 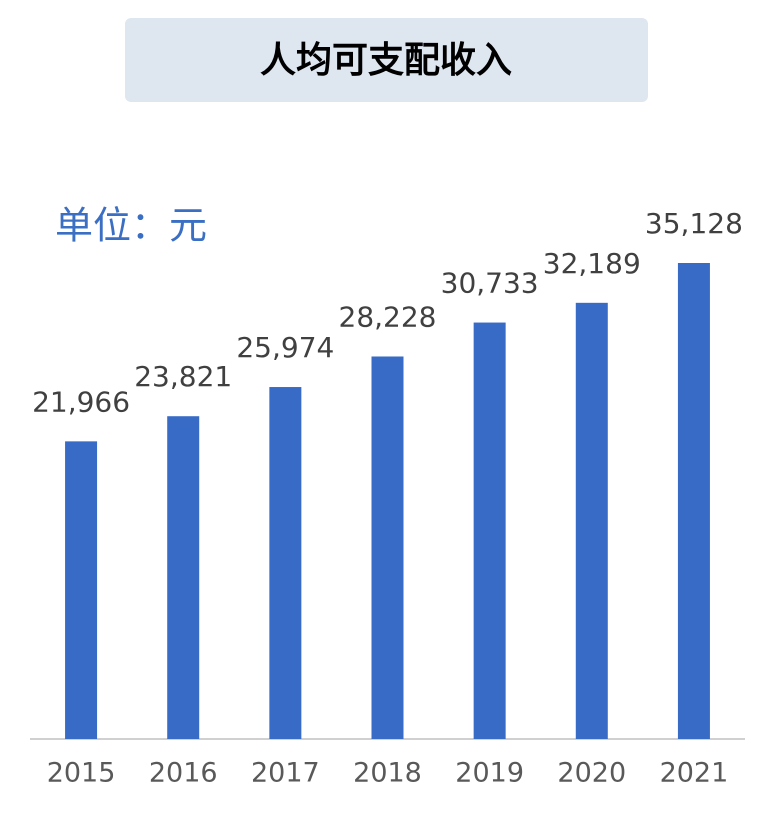 What do you see at coordinates (387, 773) in the screenshot?
I see `x-tick-label: 2018` at bounding box center [387, 773].